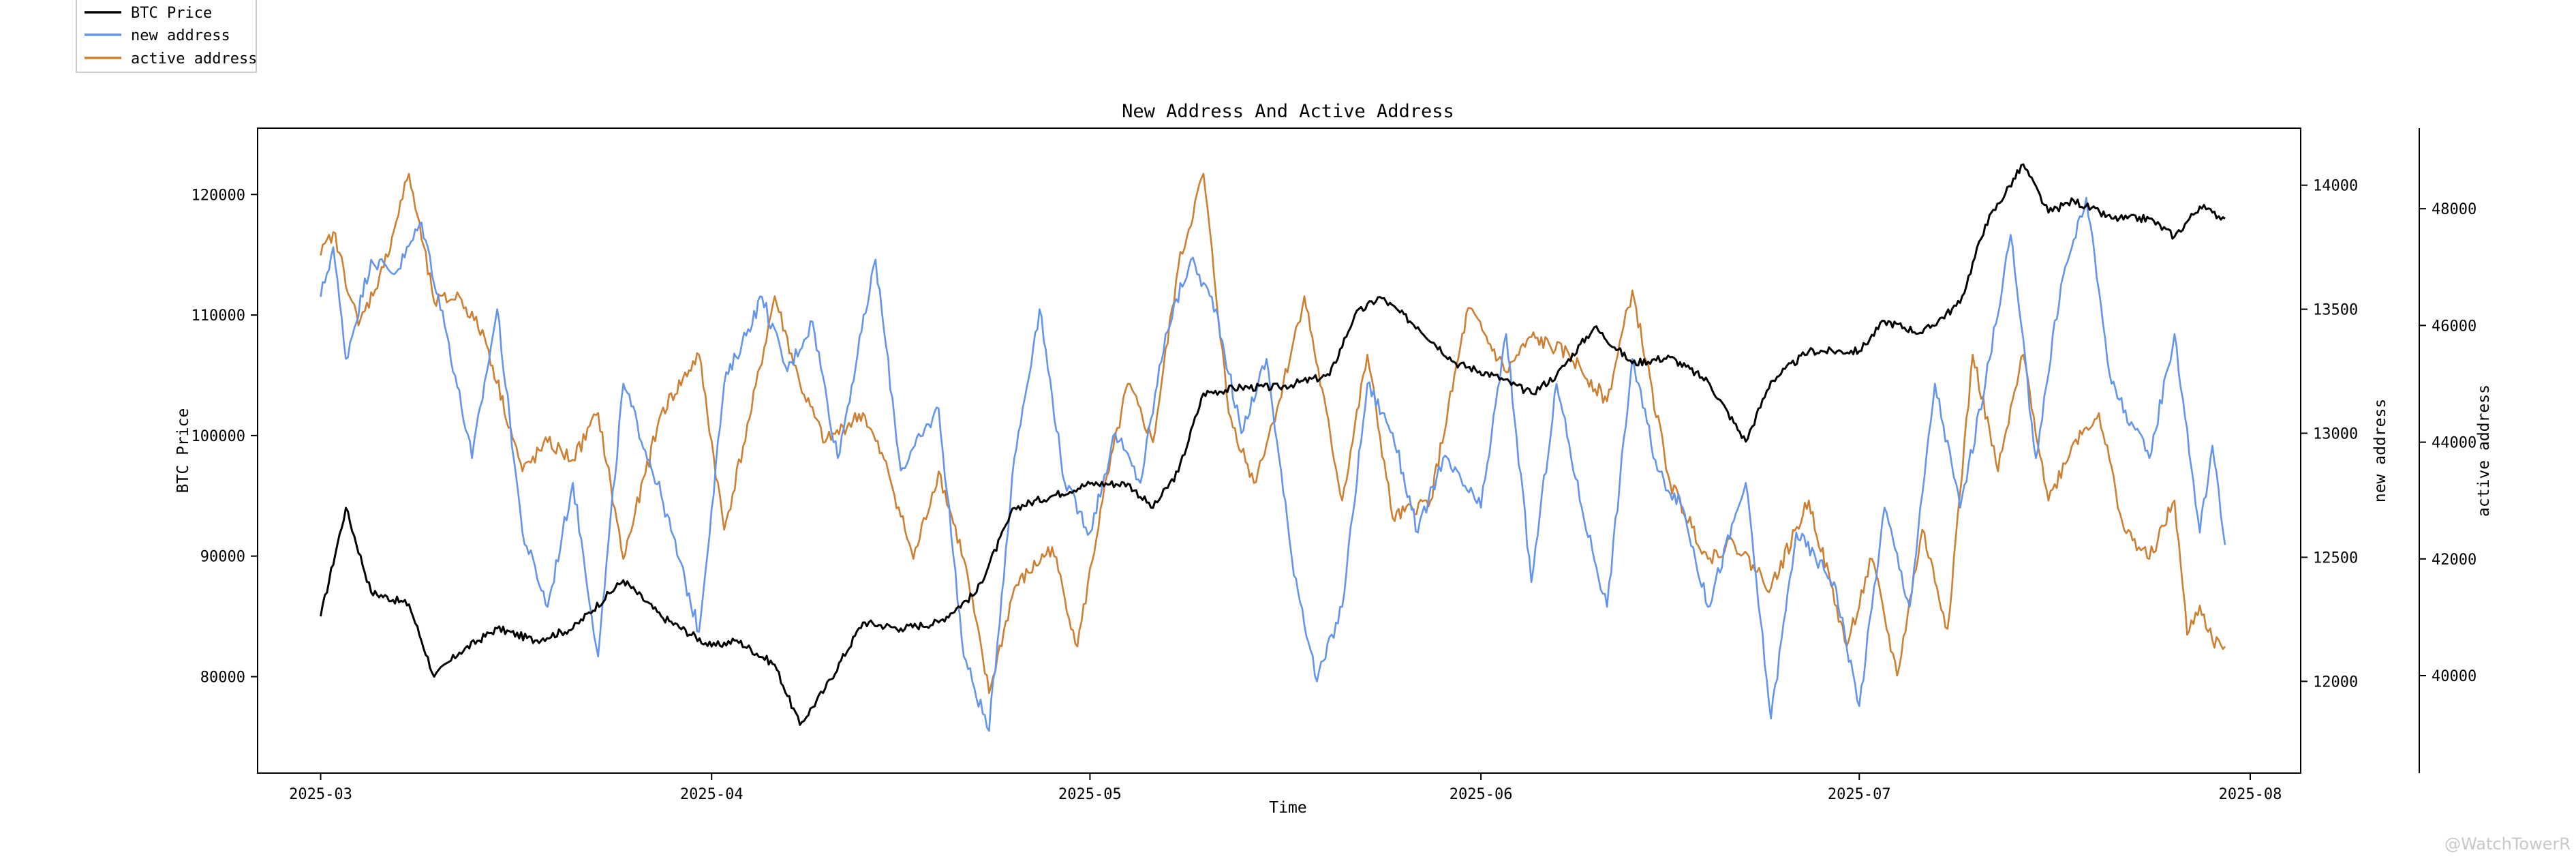 This screenshot has height=859, width=2576. Describe the element at coordinates (2335, 434) in the screenshot. I see `new-axis-tick-label-13000: 13000` at that location.